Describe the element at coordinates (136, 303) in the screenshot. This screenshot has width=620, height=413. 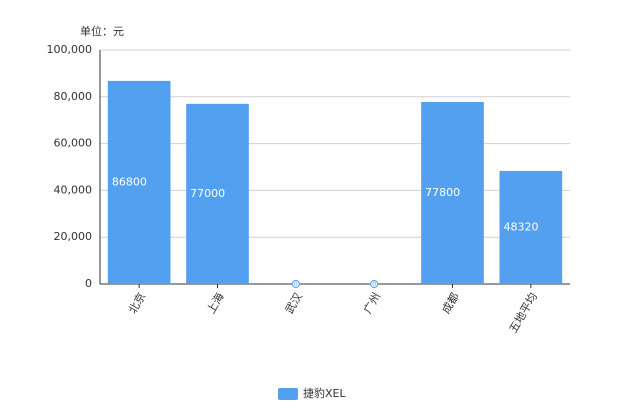
I see `x-tick-label: 北京` at that location.